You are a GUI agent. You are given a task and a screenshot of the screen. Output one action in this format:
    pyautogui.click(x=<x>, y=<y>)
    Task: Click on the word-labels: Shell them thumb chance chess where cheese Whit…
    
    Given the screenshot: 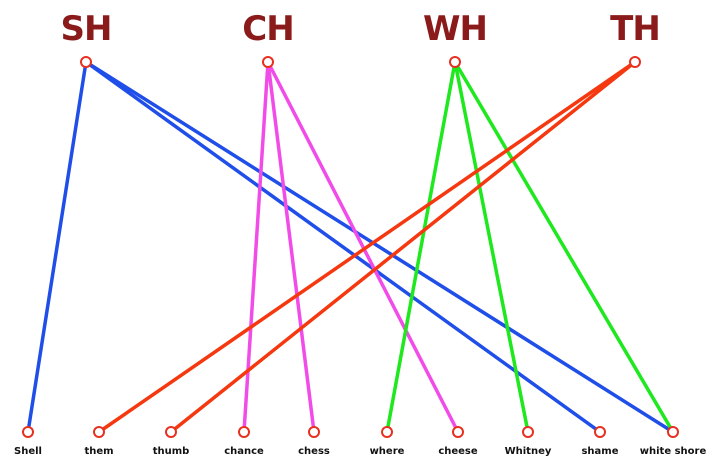 What is the action you would take?
    pyautogui.click(x=360, y=451)
    